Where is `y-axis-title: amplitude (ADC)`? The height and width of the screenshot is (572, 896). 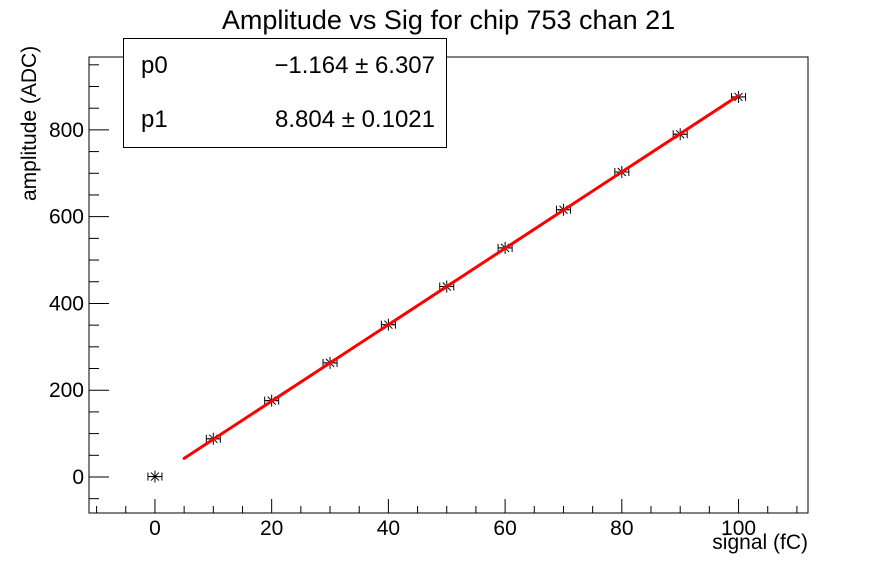
y-axis-title: amplitude (ADC) is located at coordinates (29, 123).